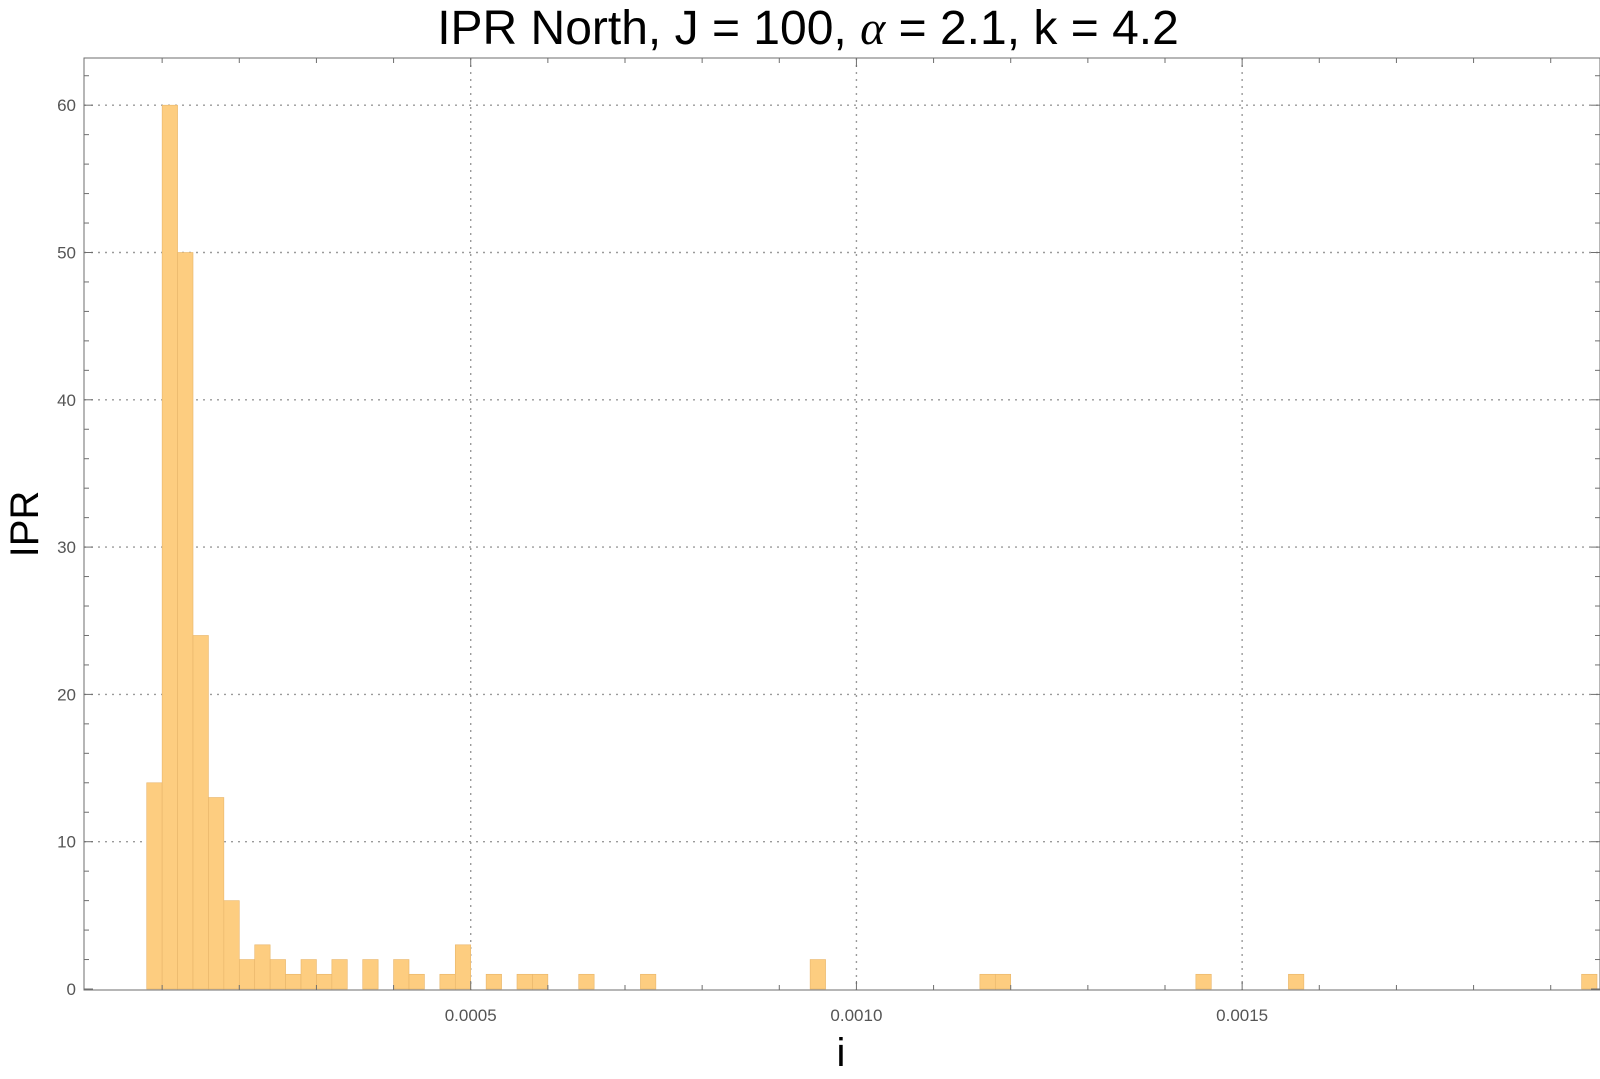 This screenshot has height=1079, width=1600. Describe the element at coordinates (841, 1053) in the screenshot. I see `x-axis-label: i` at that location.